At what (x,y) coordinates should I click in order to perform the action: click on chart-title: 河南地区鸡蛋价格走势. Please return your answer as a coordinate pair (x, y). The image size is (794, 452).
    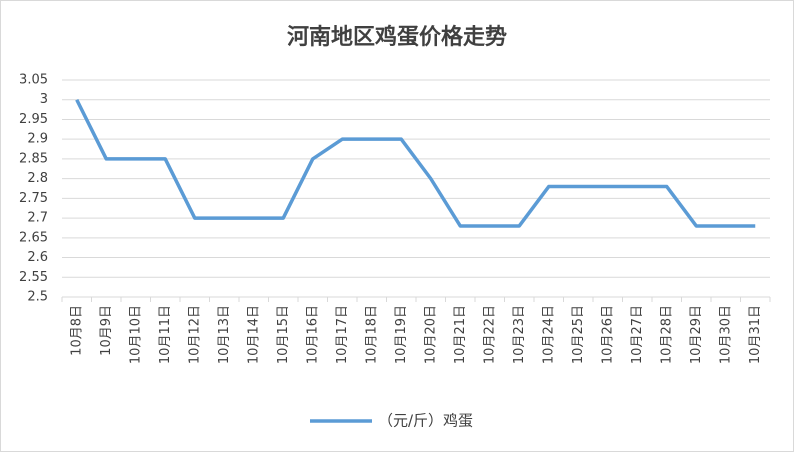
    Looking at the image, I should click on (397, 37).